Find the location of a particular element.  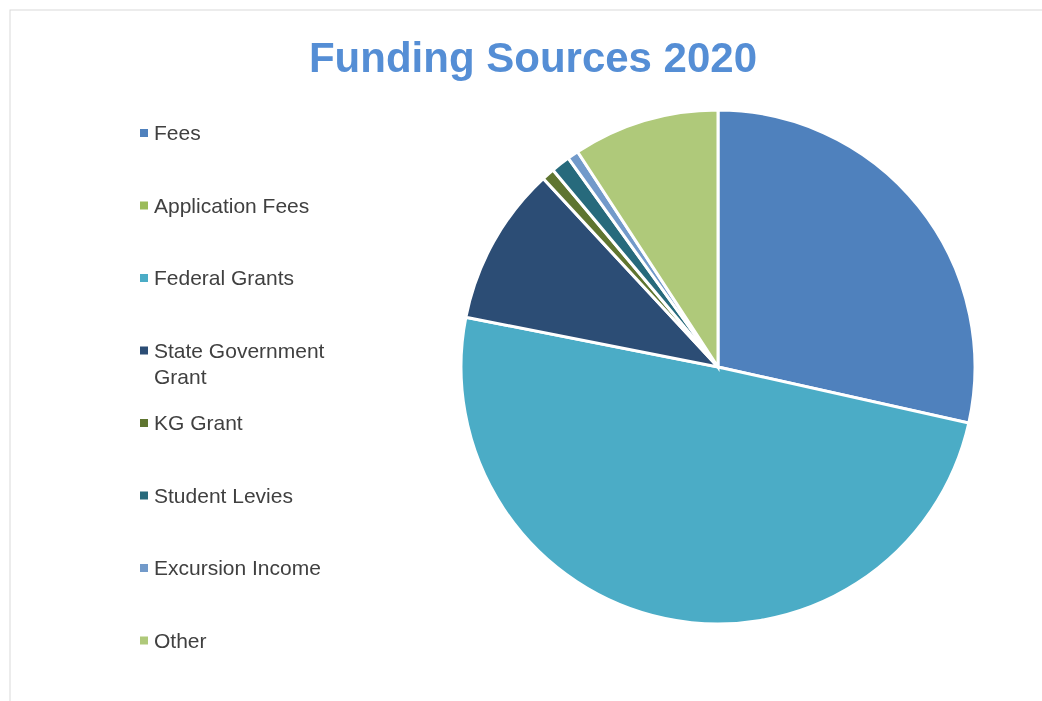

legend-label: Application Fees is located at coordinates (232, 205).